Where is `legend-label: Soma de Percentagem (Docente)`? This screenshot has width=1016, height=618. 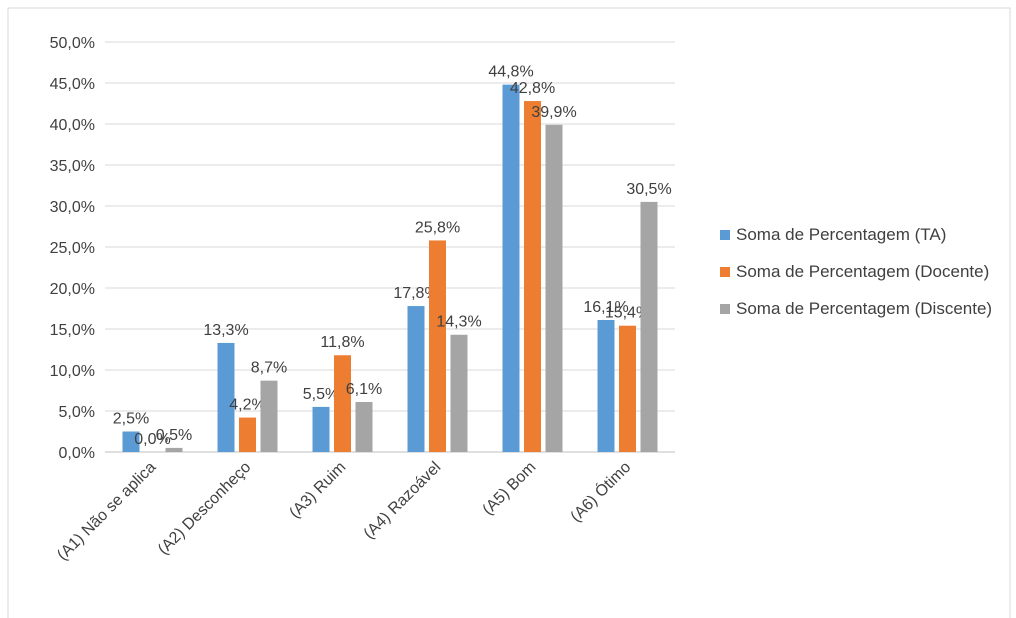
legend-label: Soma de Percentagem (Docente) is located at coordinates (863, 271).